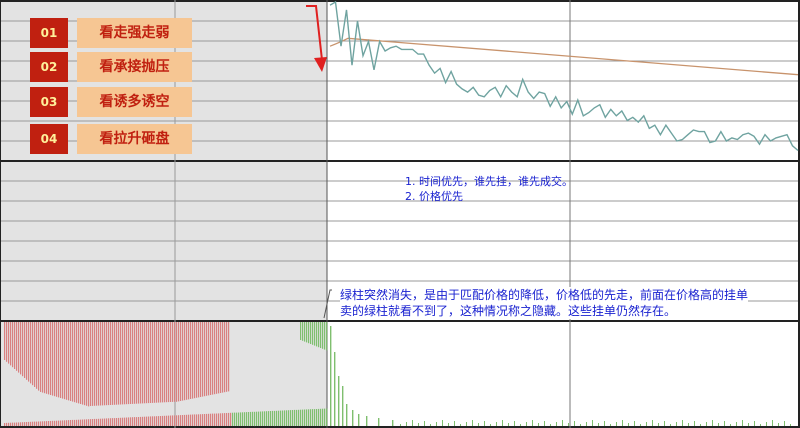 The width and height of the screenshot is (800, 428). I want to click on legend-label: 看诱多诱空, so click(134, 102).